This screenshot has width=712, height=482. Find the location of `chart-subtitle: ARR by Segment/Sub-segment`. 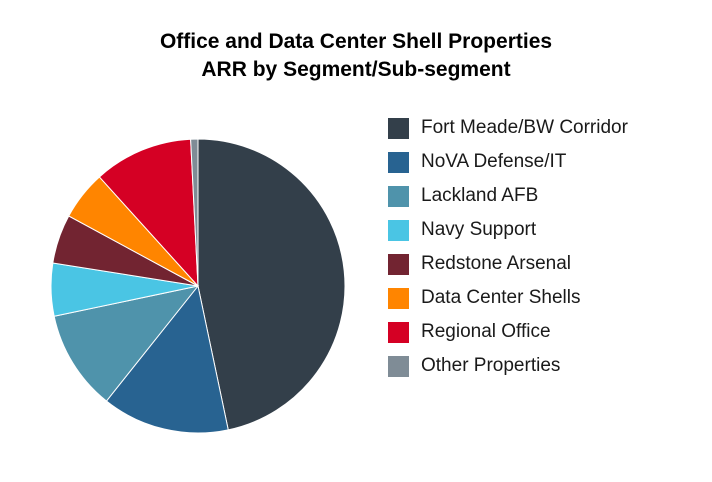

chart-subtitle: ARR by Segment/Sub-segment is located at coordinates (356, 69).